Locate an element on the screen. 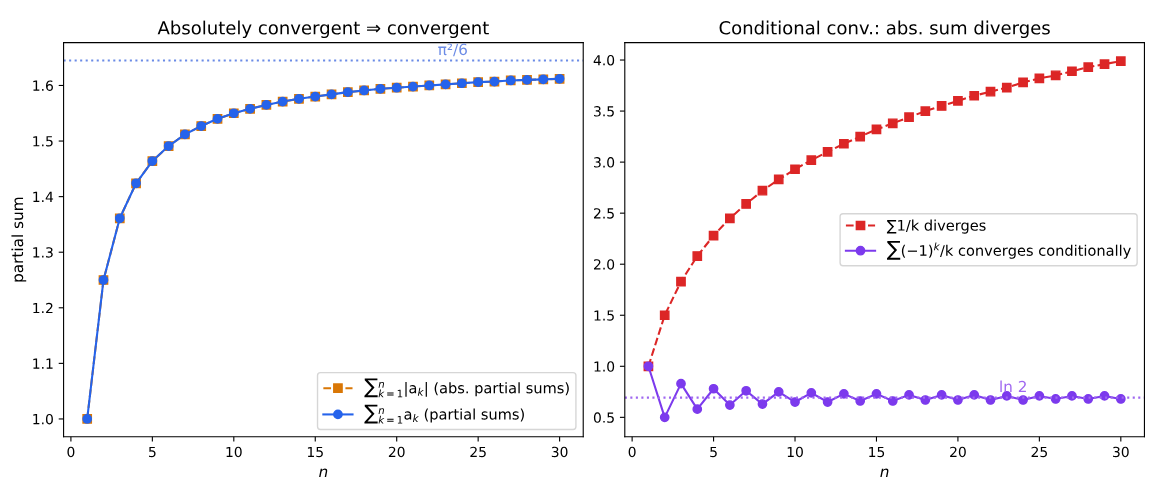  y-tick-label: 4.0 is located at coordinates (604, 60).